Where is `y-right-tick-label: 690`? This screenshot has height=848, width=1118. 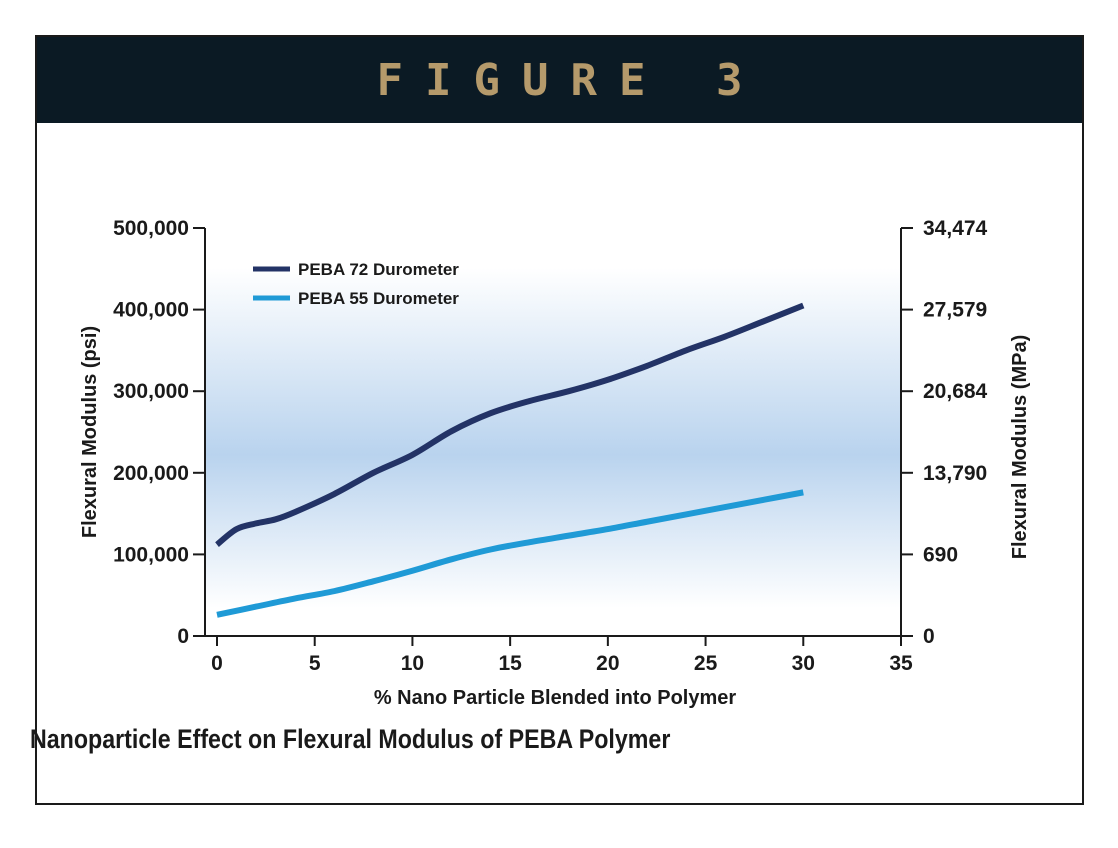
y-right-tick-label: 690 is located at coordinates (940, 554).